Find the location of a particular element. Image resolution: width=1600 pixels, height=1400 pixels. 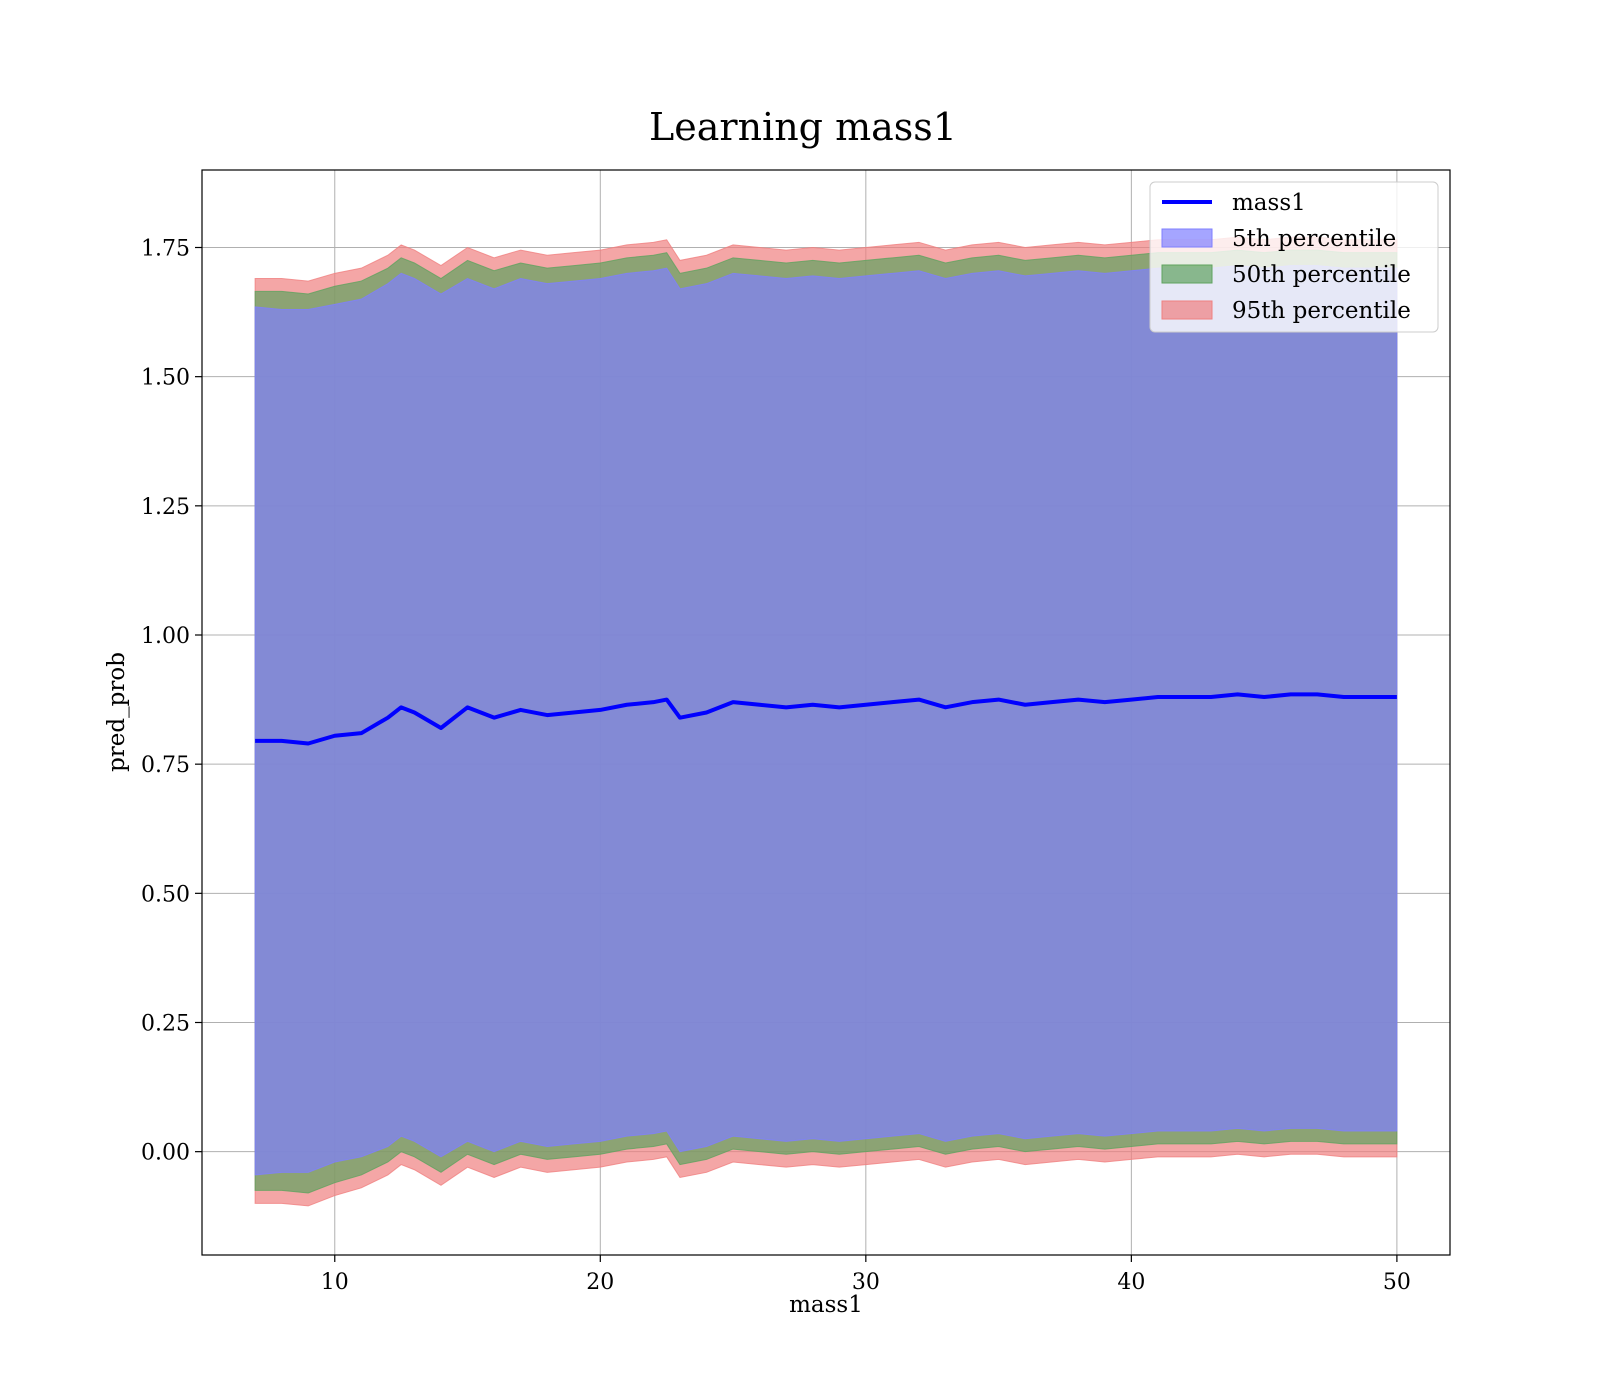

x-tick-label-4: 50 is located at coordinates (1397, 1282).